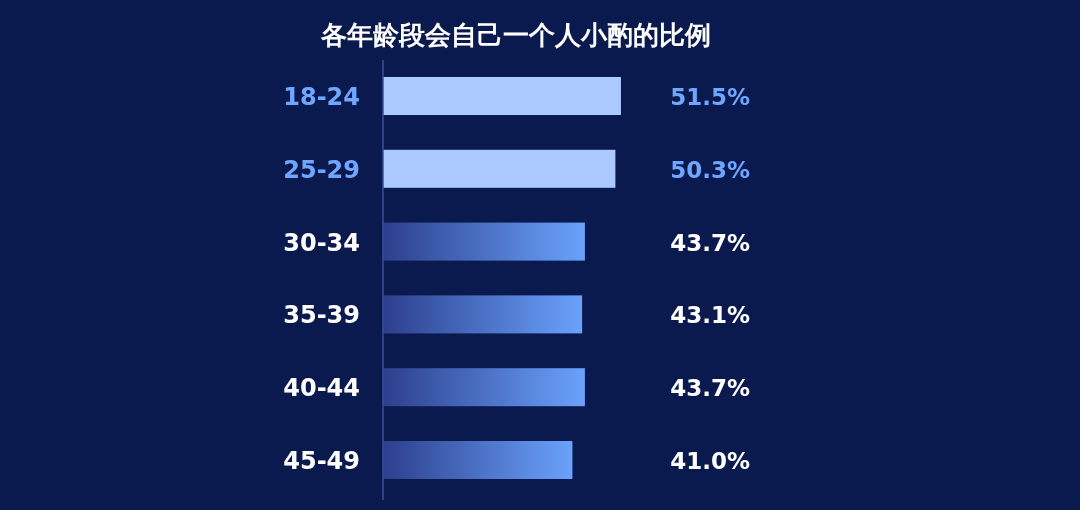  Describe the element at coordinates (321, 97) in the screenshot. I see `y-tick-label: 18-24` at that location.